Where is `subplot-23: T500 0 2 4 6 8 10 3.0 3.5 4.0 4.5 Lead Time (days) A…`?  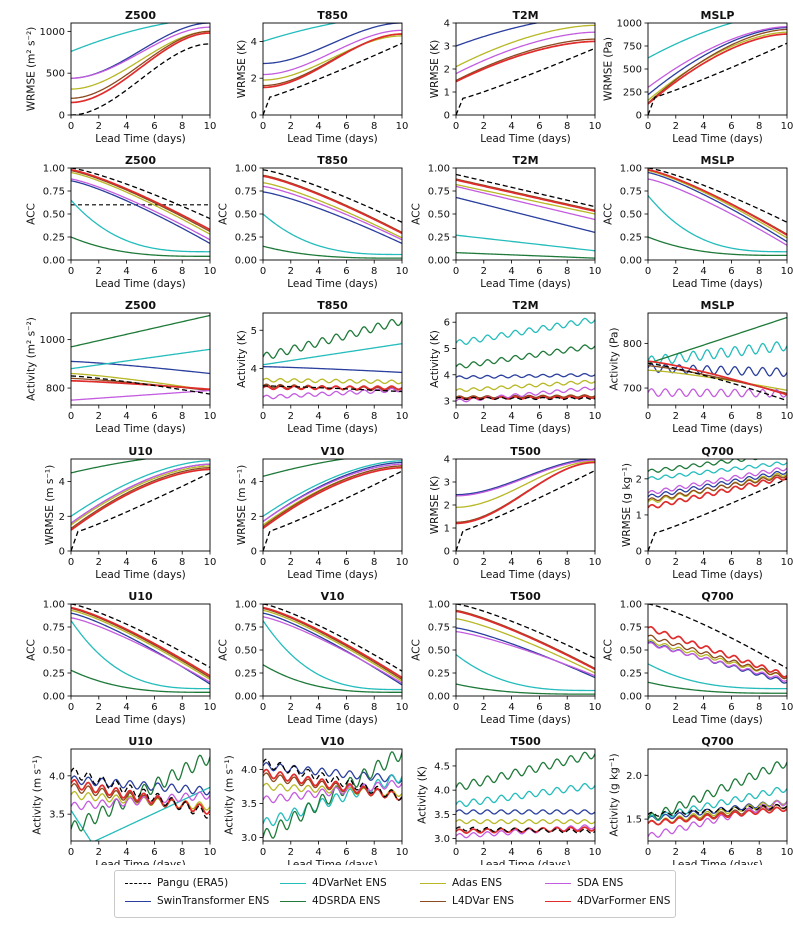 subplot-23: T500 0 2 4 6 8 10 3.0 3.5 4.0 4.5 Lead Time (days) A… is located at coordinates (509, 800).